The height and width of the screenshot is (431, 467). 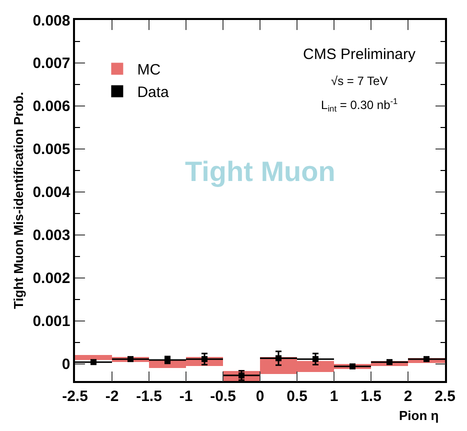 What do you see at coordinates (419, 415) in the screenshot?
I see `x-axis-title: Pion η` at bounding box center [419, 415].